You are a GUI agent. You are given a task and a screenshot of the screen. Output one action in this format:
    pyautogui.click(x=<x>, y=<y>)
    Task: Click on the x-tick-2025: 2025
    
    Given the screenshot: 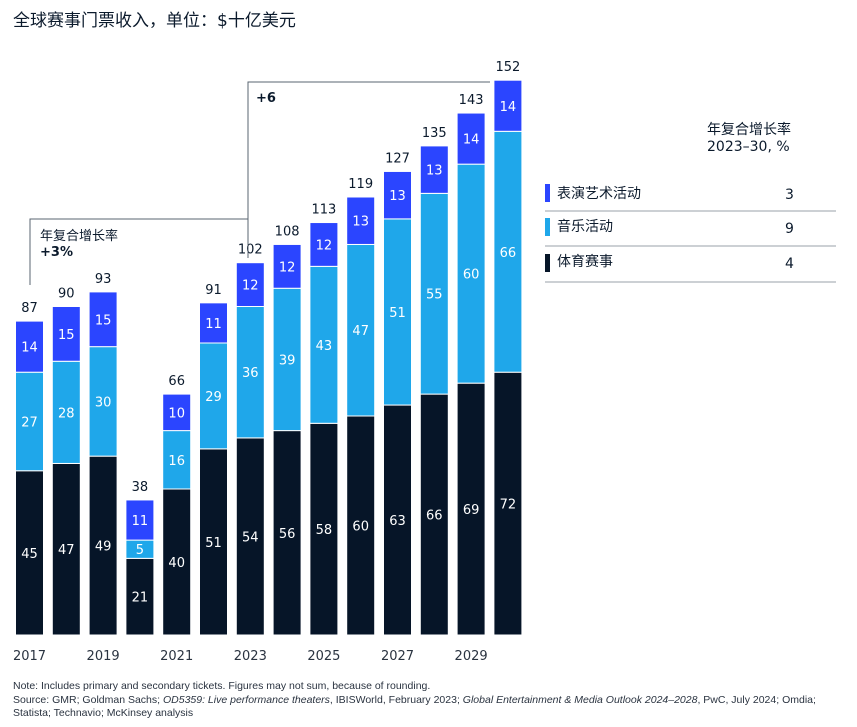 What is the action you would take?
    pyautogui.click(x=323, y=656)
    